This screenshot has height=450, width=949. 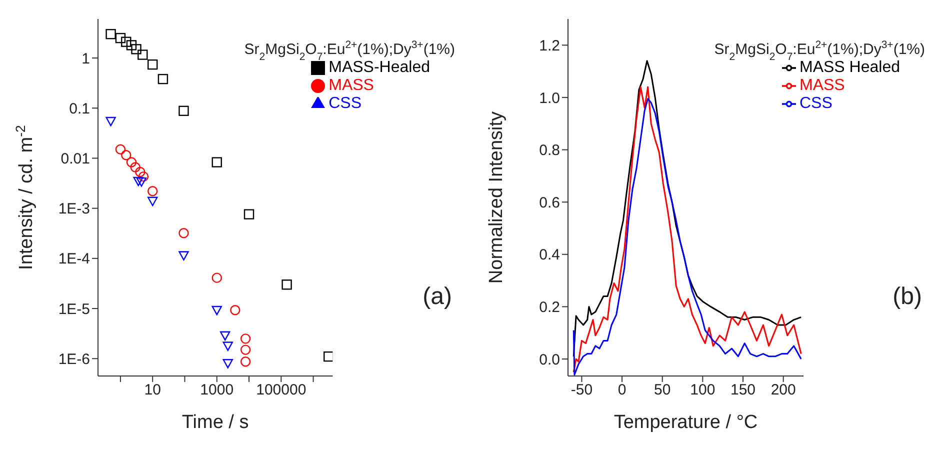 I want to click on y-tick-label: 1.0, so click(x=549, y=98).